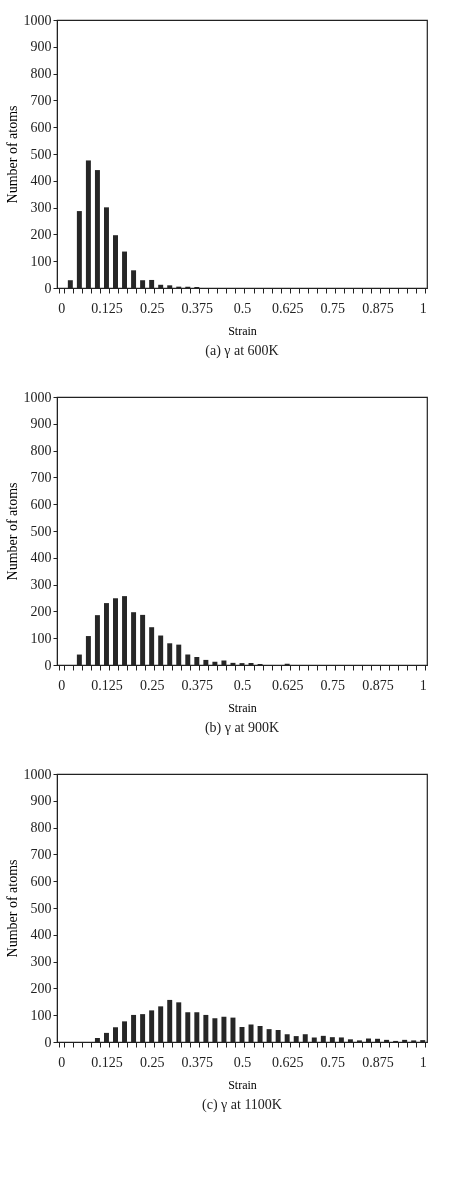 The image size is (460, 1190). Describe the element at coordinates (242, 351) in the screenshot. I see `text: (a) γ at 600K` at that location.